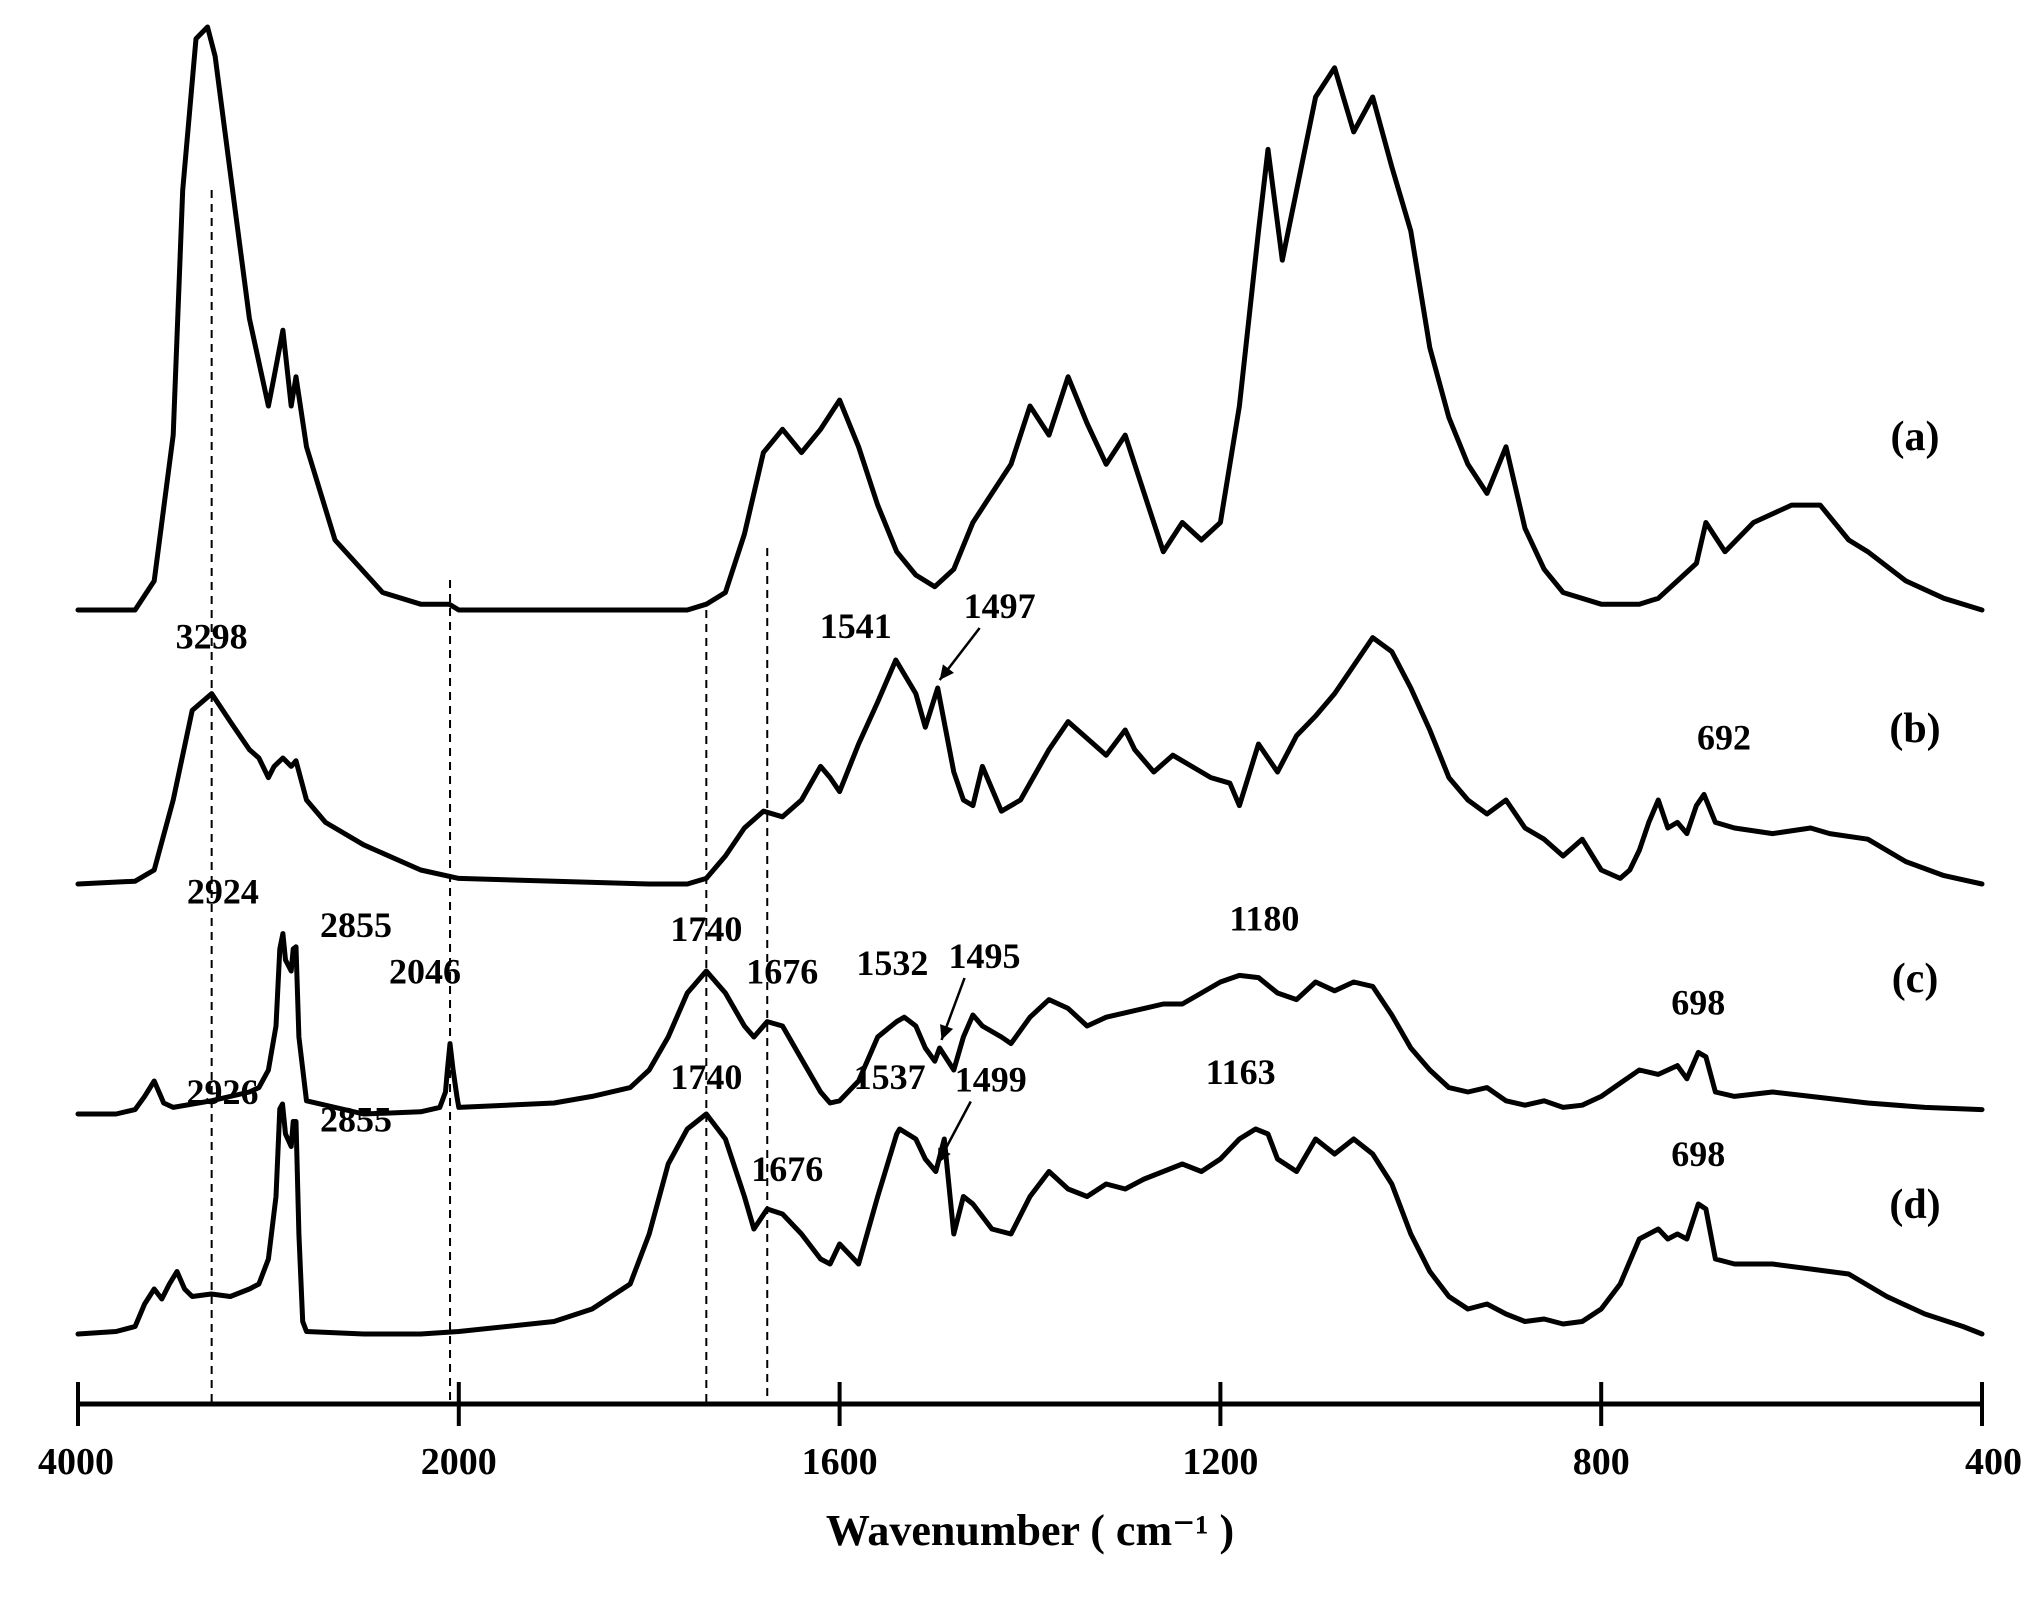 The height and width of the screenshot is (1614, 2040). I want to click on trace-label-b: (b), so click(1914, 729).